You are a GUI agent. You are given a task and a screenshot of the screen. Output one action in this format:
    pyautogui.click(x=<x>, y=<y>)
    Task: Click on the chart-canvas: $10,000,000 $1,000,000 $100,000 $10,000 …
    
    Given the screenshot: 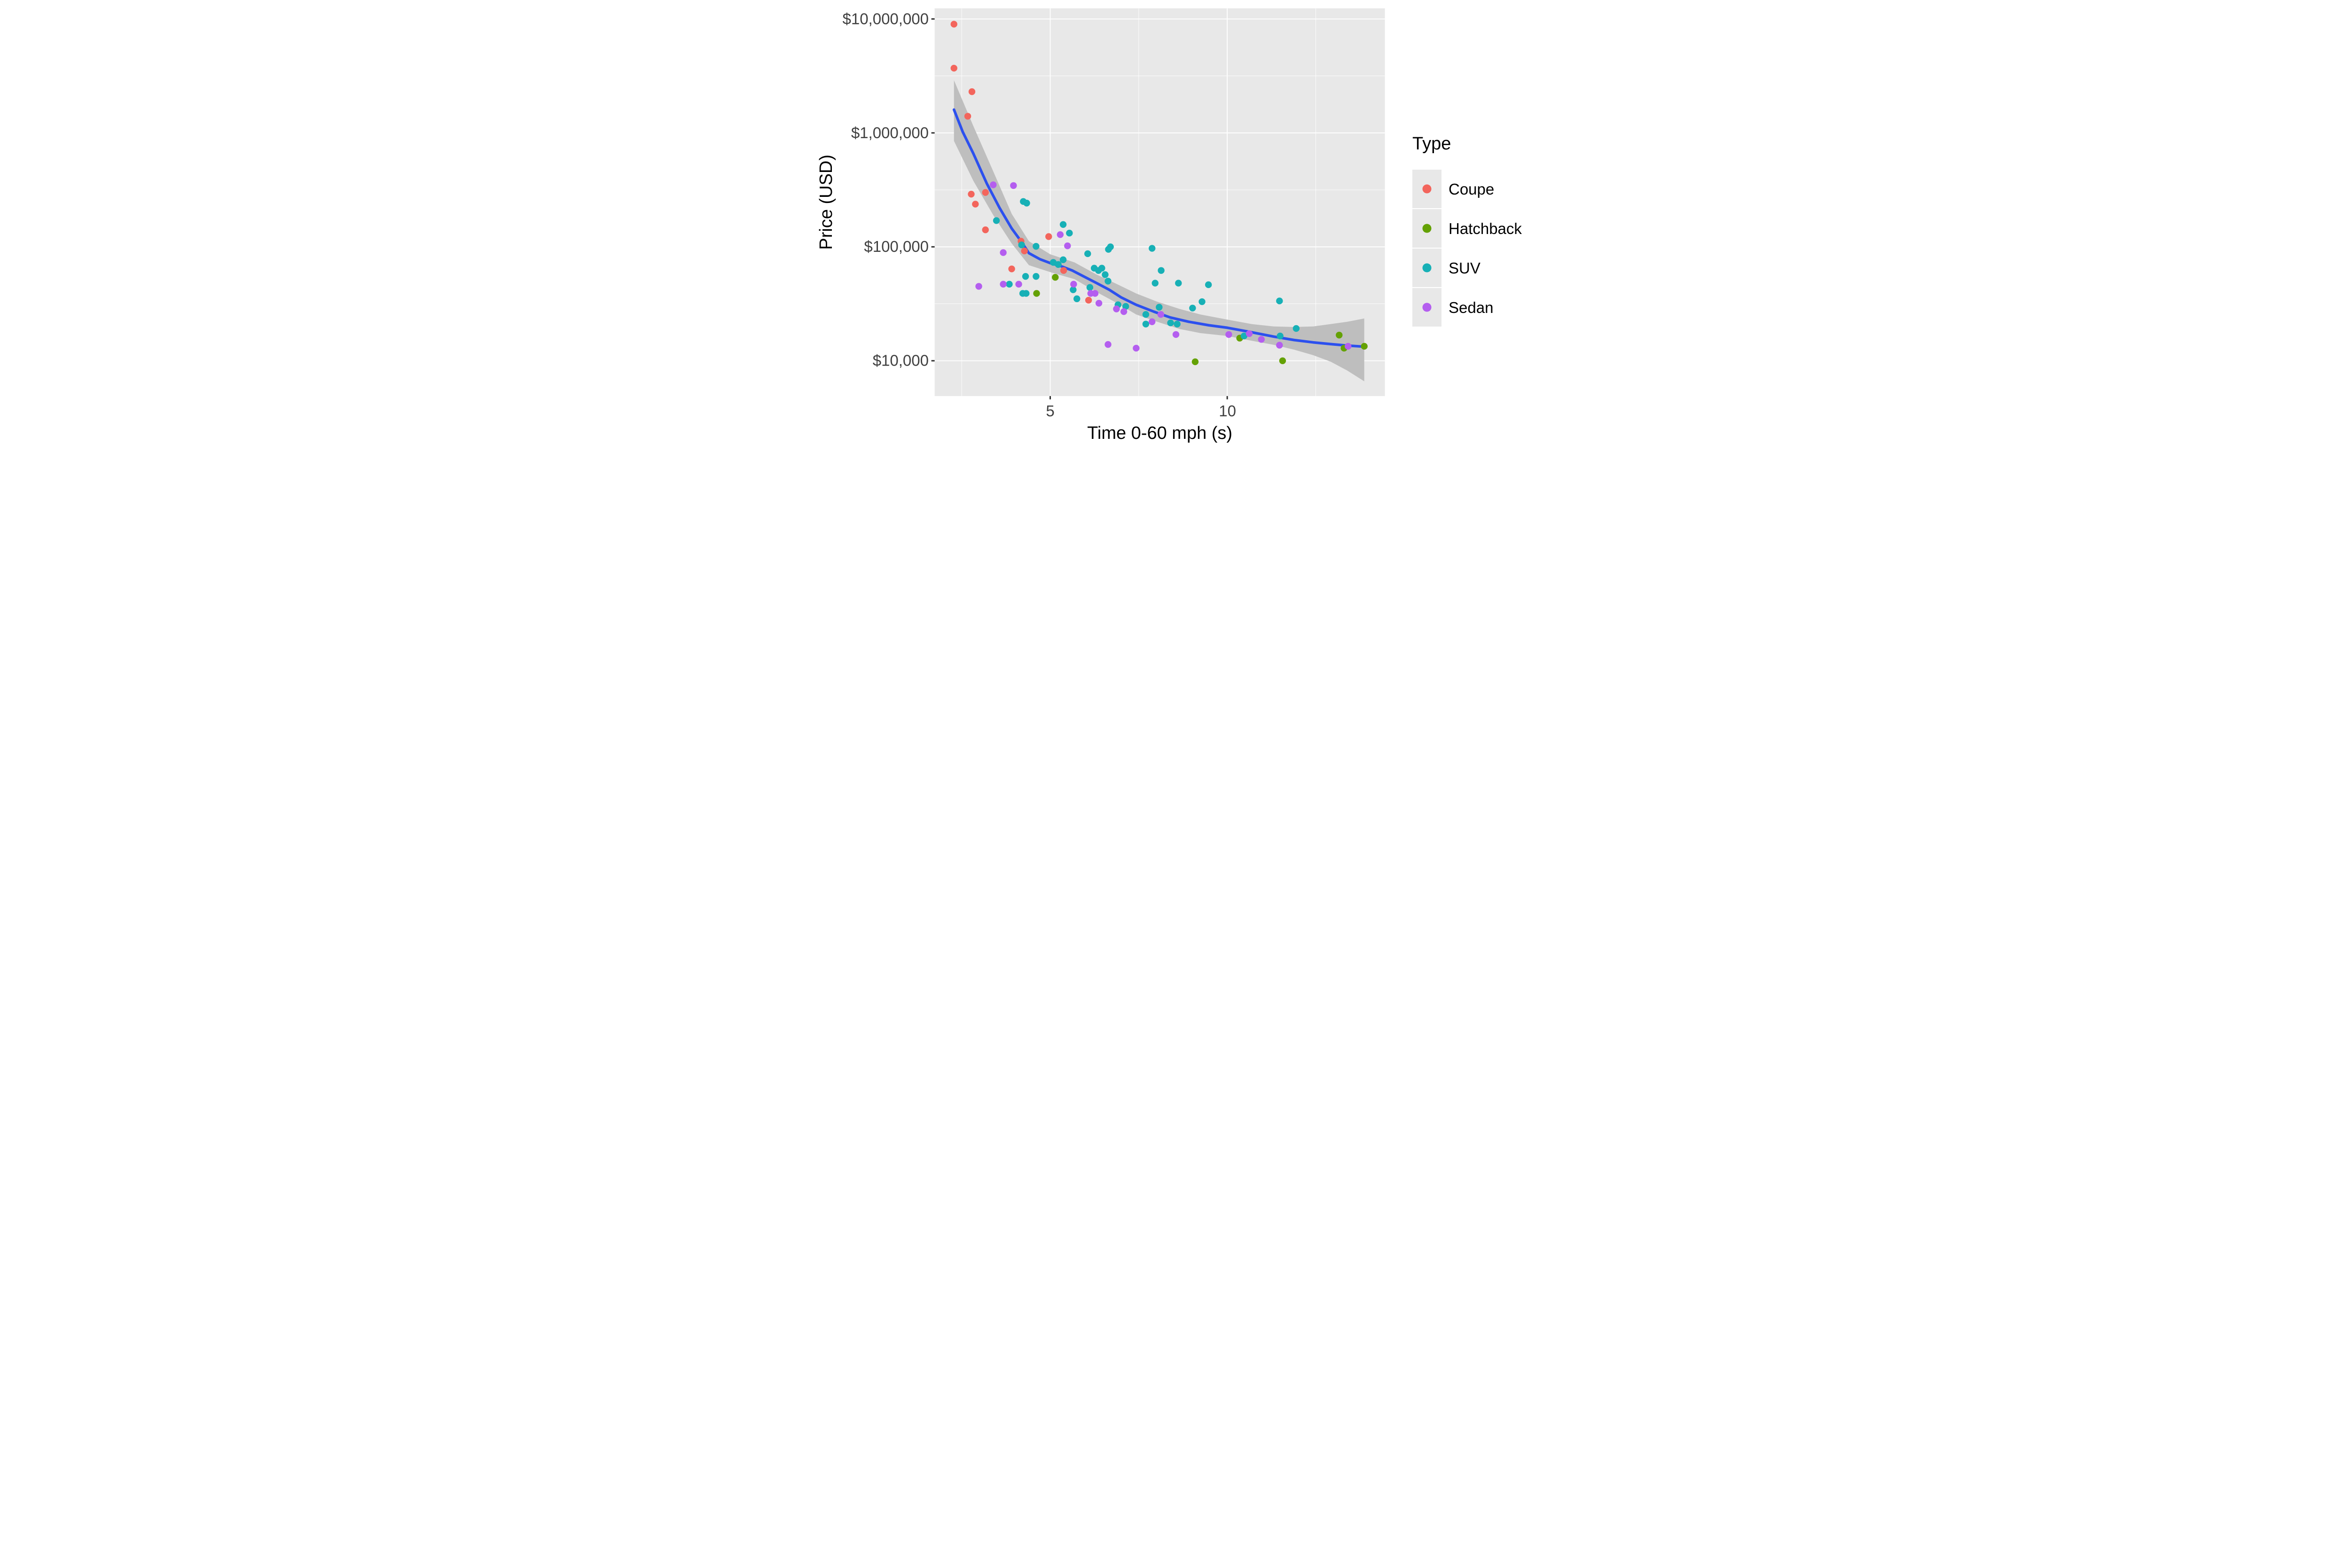 What is the action you would take?
    pyautogui.click(x=1169, y=226)
    